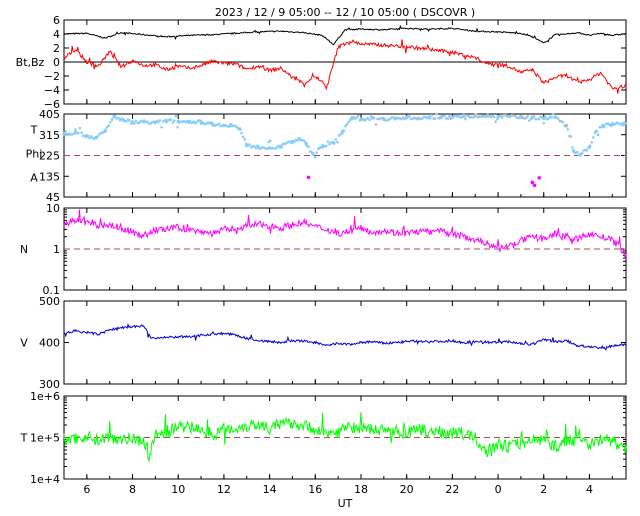 The height and width of the screenshot is (516, 640). What do you see at coordinates (53, 208) in the screenshot?
I see `y-tick-label: 10` at bounding box center [53, 208].